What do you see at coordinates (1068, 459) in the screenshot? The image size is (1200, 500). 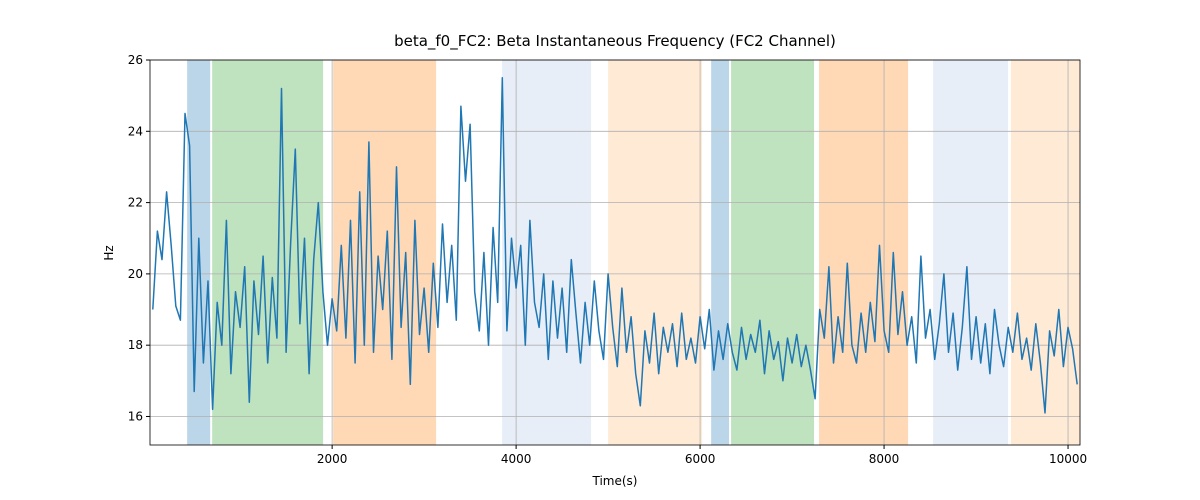 I see `x-tick-label: 10000` at bounding box center [1068, 459].